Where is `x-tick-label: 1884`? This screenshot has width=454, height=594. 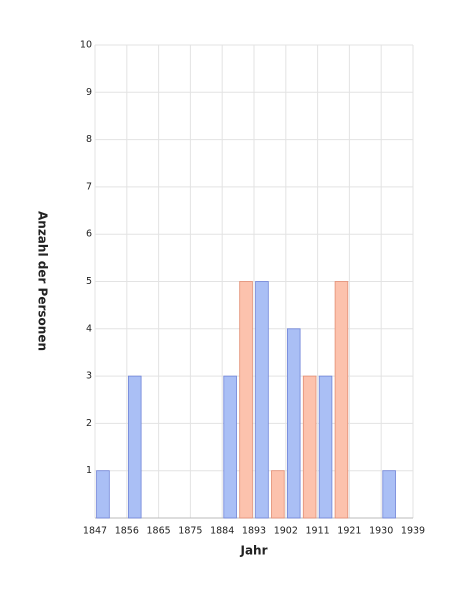 x-tick-label: 1884 is located at coordinates (222, 531).